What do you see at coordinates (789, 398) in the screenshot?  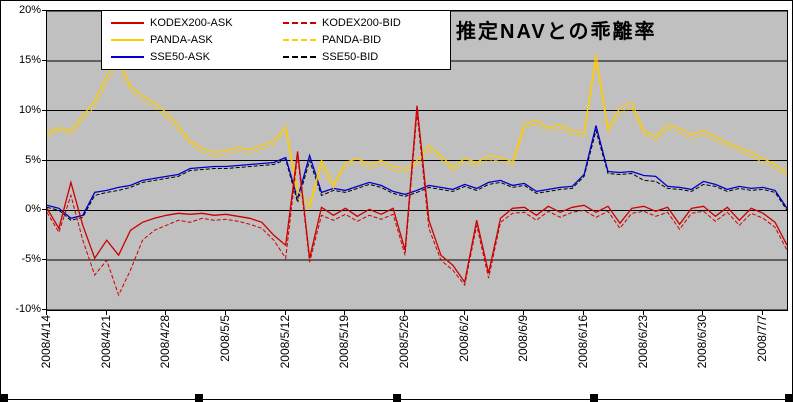 I see `selection-handle-bottom-right` at bounding box center [789, 398].